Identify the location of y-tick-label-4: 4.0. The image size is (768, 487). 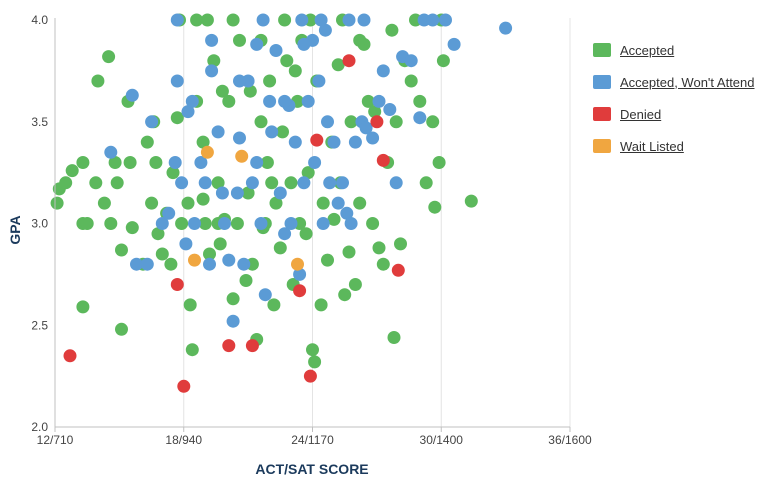
(39, 20).